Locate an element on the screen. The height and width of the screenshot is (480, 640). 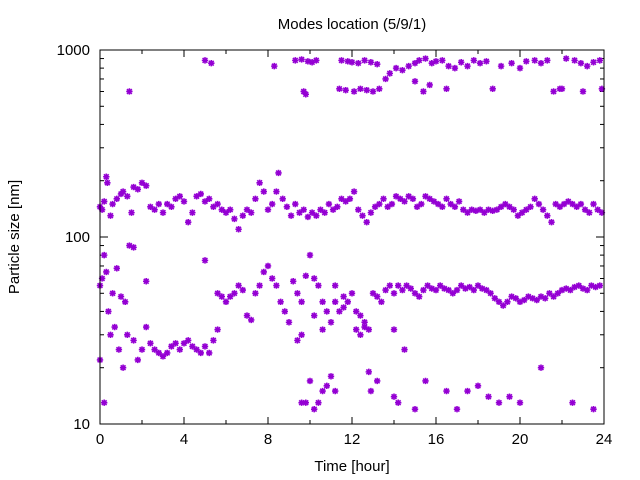
y-tick-label: 1000 is located at coordinates (73, 50).